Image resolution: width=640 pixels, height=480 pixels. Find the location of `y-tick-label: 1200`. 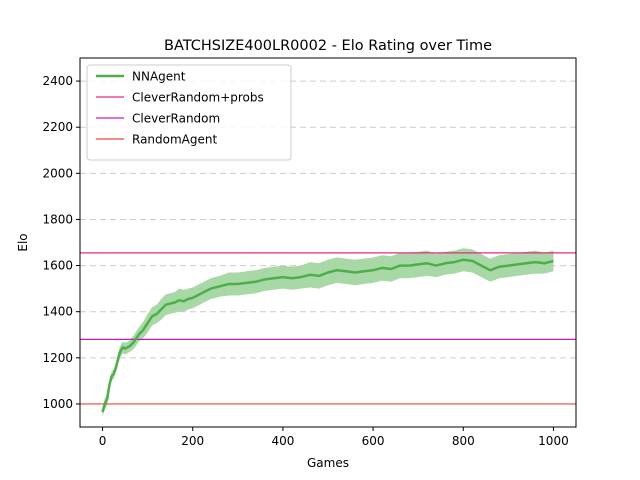

y-tick-label: 1200 is located at coordinates (57, 358).